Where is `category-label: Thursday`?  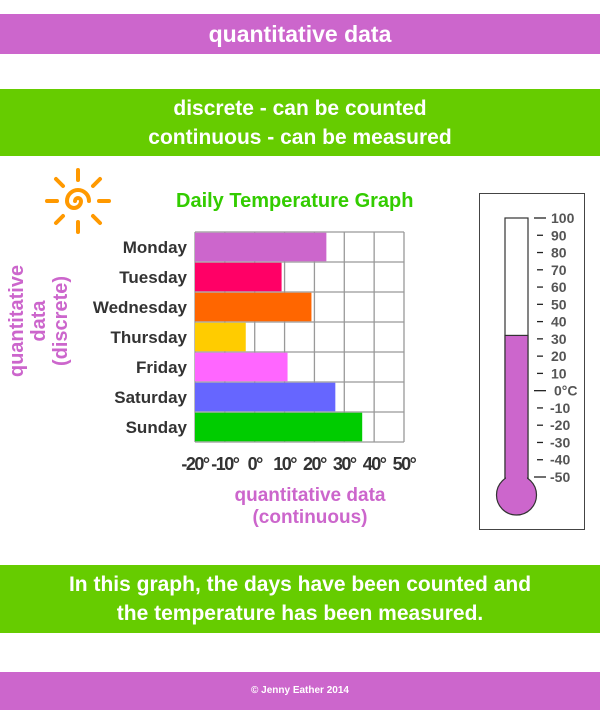
category-label: Thursday is located at coordinates (148, 337).